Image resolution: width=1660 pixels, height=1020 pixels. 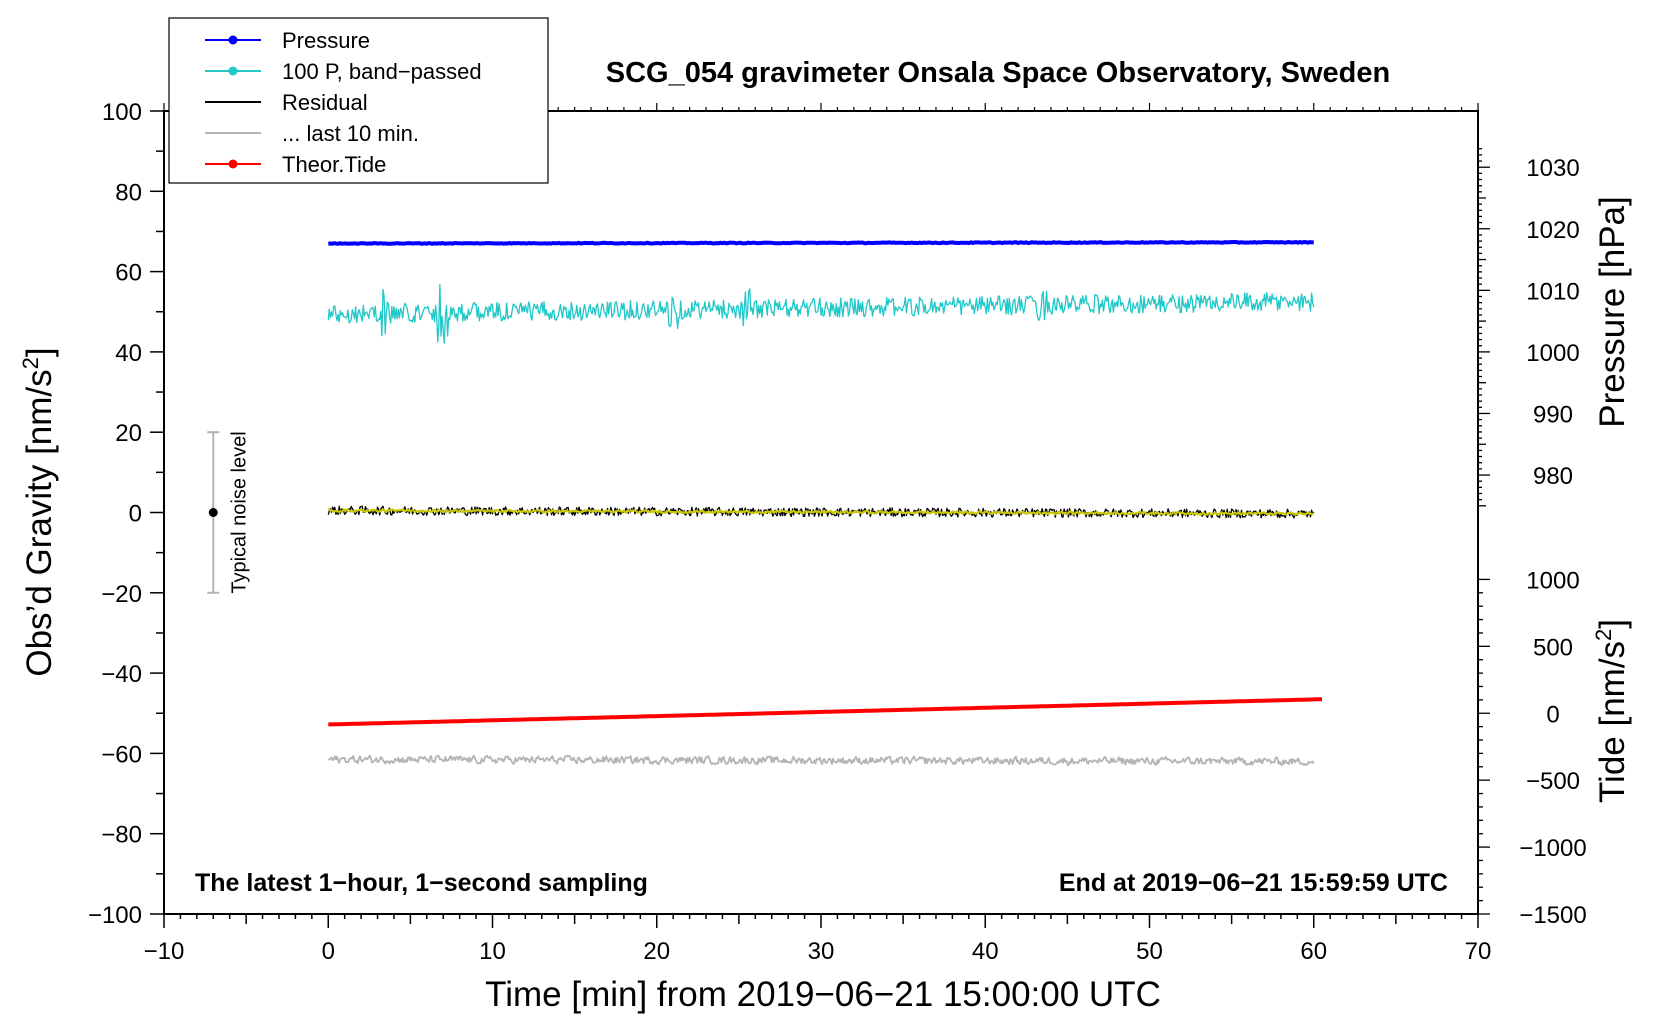 I want to click on pressure-tick-label: 1010, so click(x=1552, y=291).